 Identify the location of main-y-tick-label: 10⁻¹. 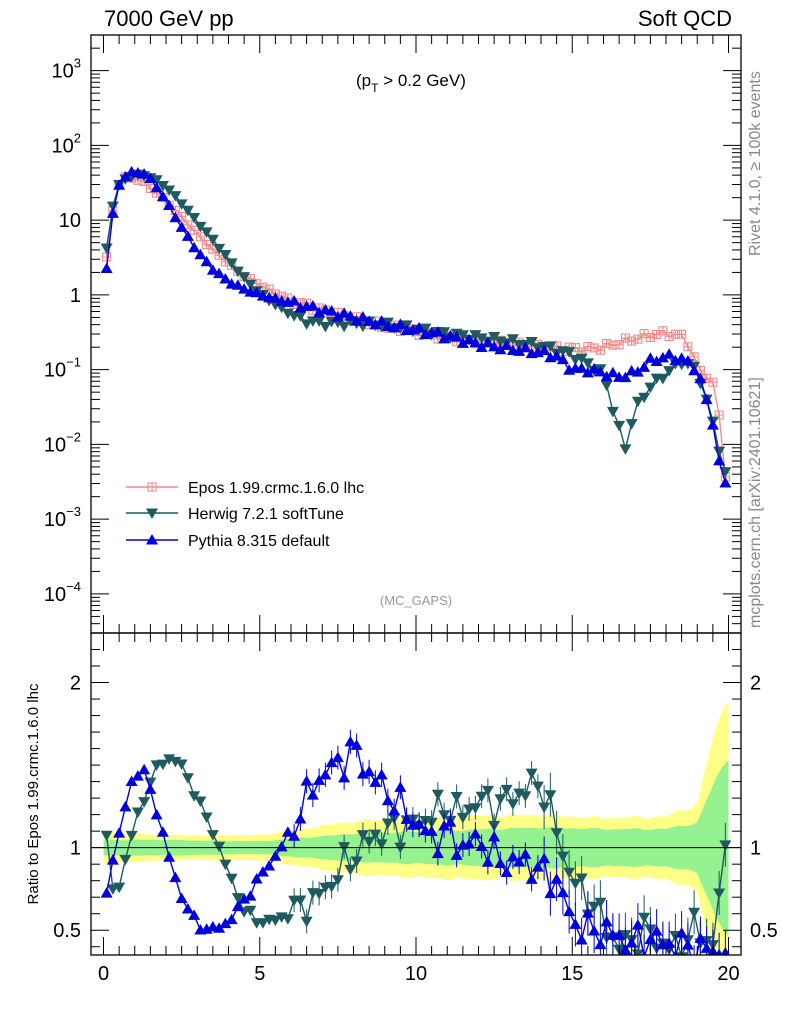
(62, 368).